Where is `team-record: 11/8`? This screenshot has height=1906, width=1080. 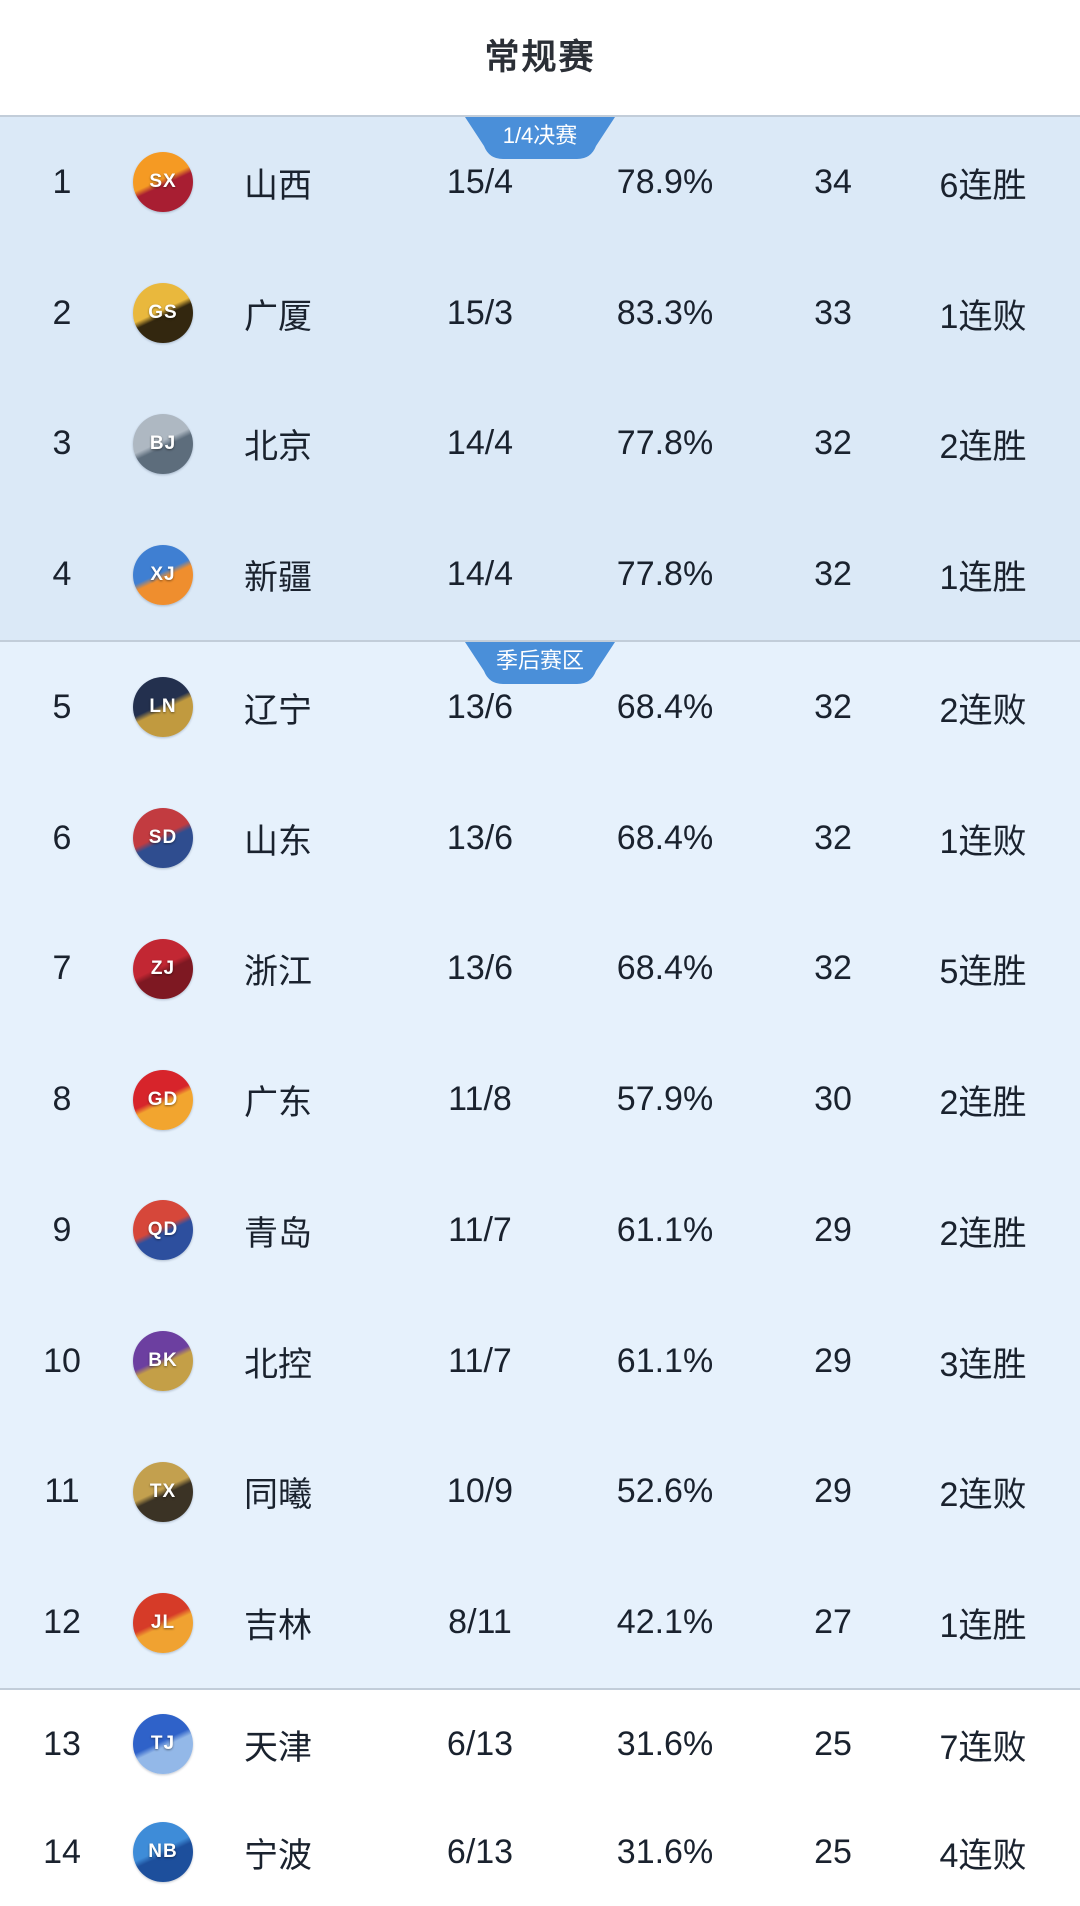 team-record: 11/8 is located at coordinates (480, 1099).